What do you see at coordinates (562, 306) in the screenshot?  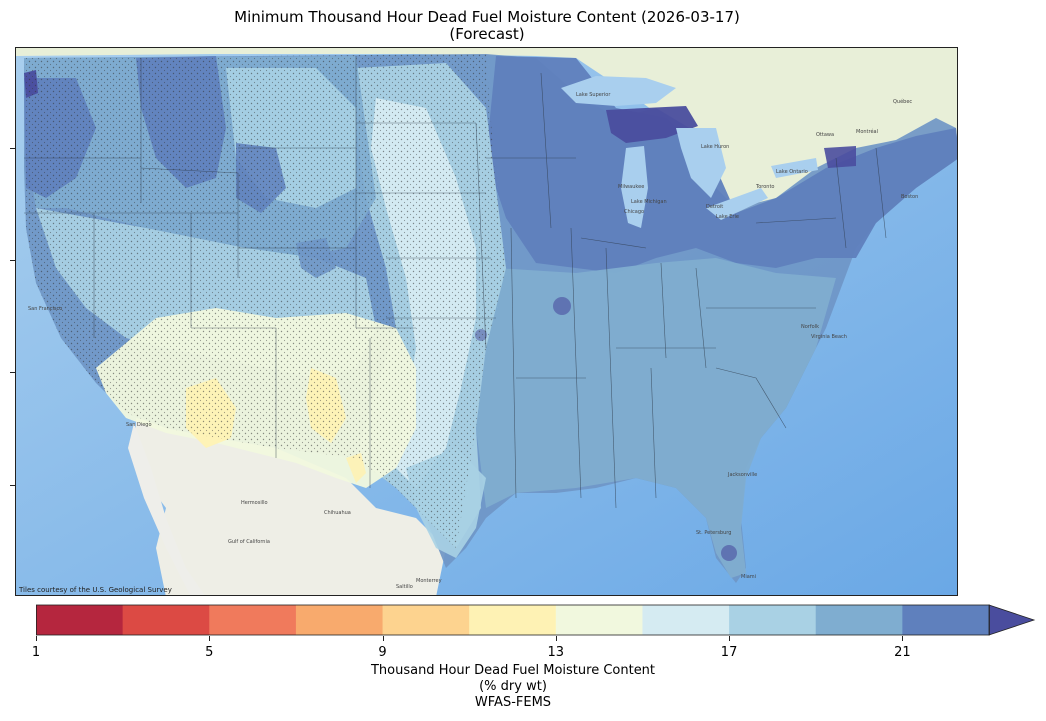 I see `extend-missouri` at bounding box center [562, 306].